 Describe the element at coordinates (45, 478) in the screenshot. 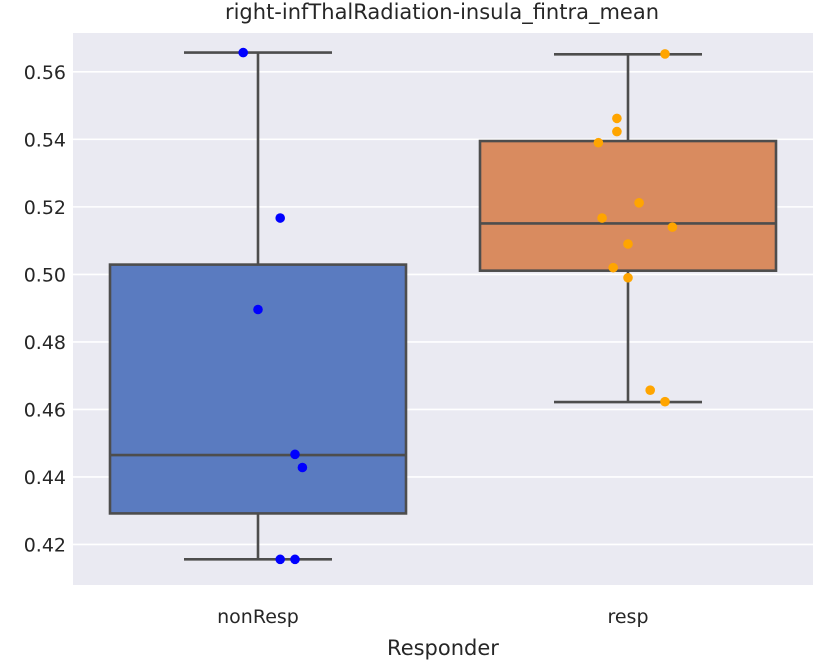

I see `y-tick-label: 0.44` at that location.